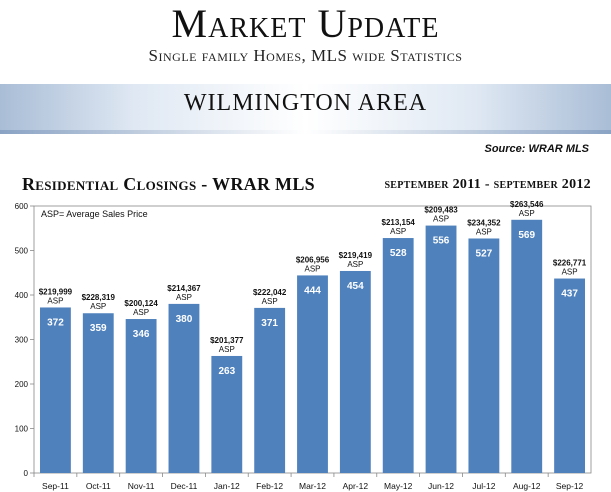 The image size is (611, 492). Describe the element at coordinates (22, 295) in the screenshot. I see `y-tick-label: 400` at that location.